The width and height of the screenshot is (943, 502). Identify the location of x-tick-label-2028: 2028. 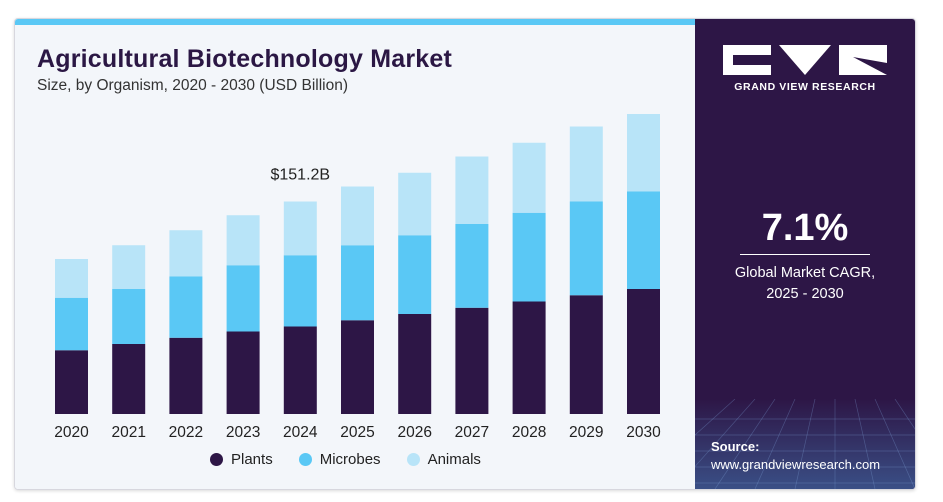
(529, 432).